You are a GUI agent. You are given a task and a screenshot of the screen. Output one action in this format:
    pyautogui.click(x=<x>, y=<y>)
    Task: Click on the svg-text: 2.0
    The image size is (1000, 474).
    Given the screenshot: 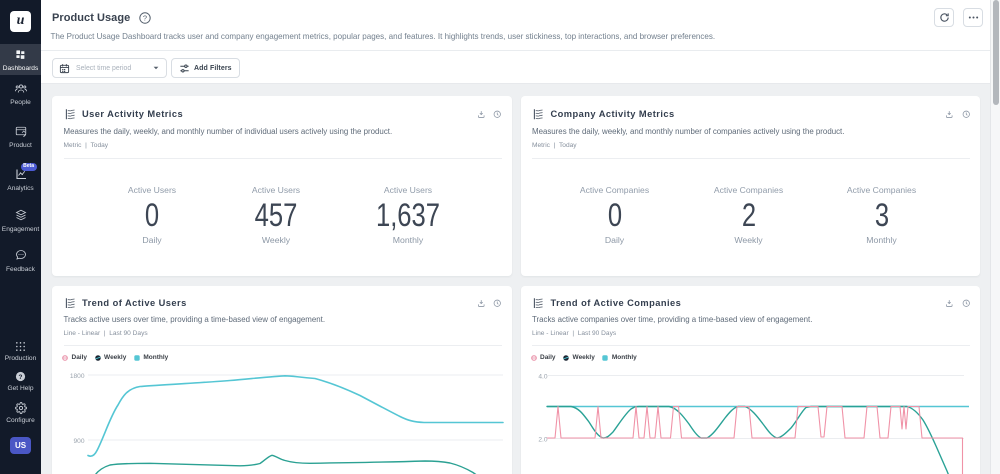 What is the action you would take?
    pyautogui.click(x=542, y=439)
    